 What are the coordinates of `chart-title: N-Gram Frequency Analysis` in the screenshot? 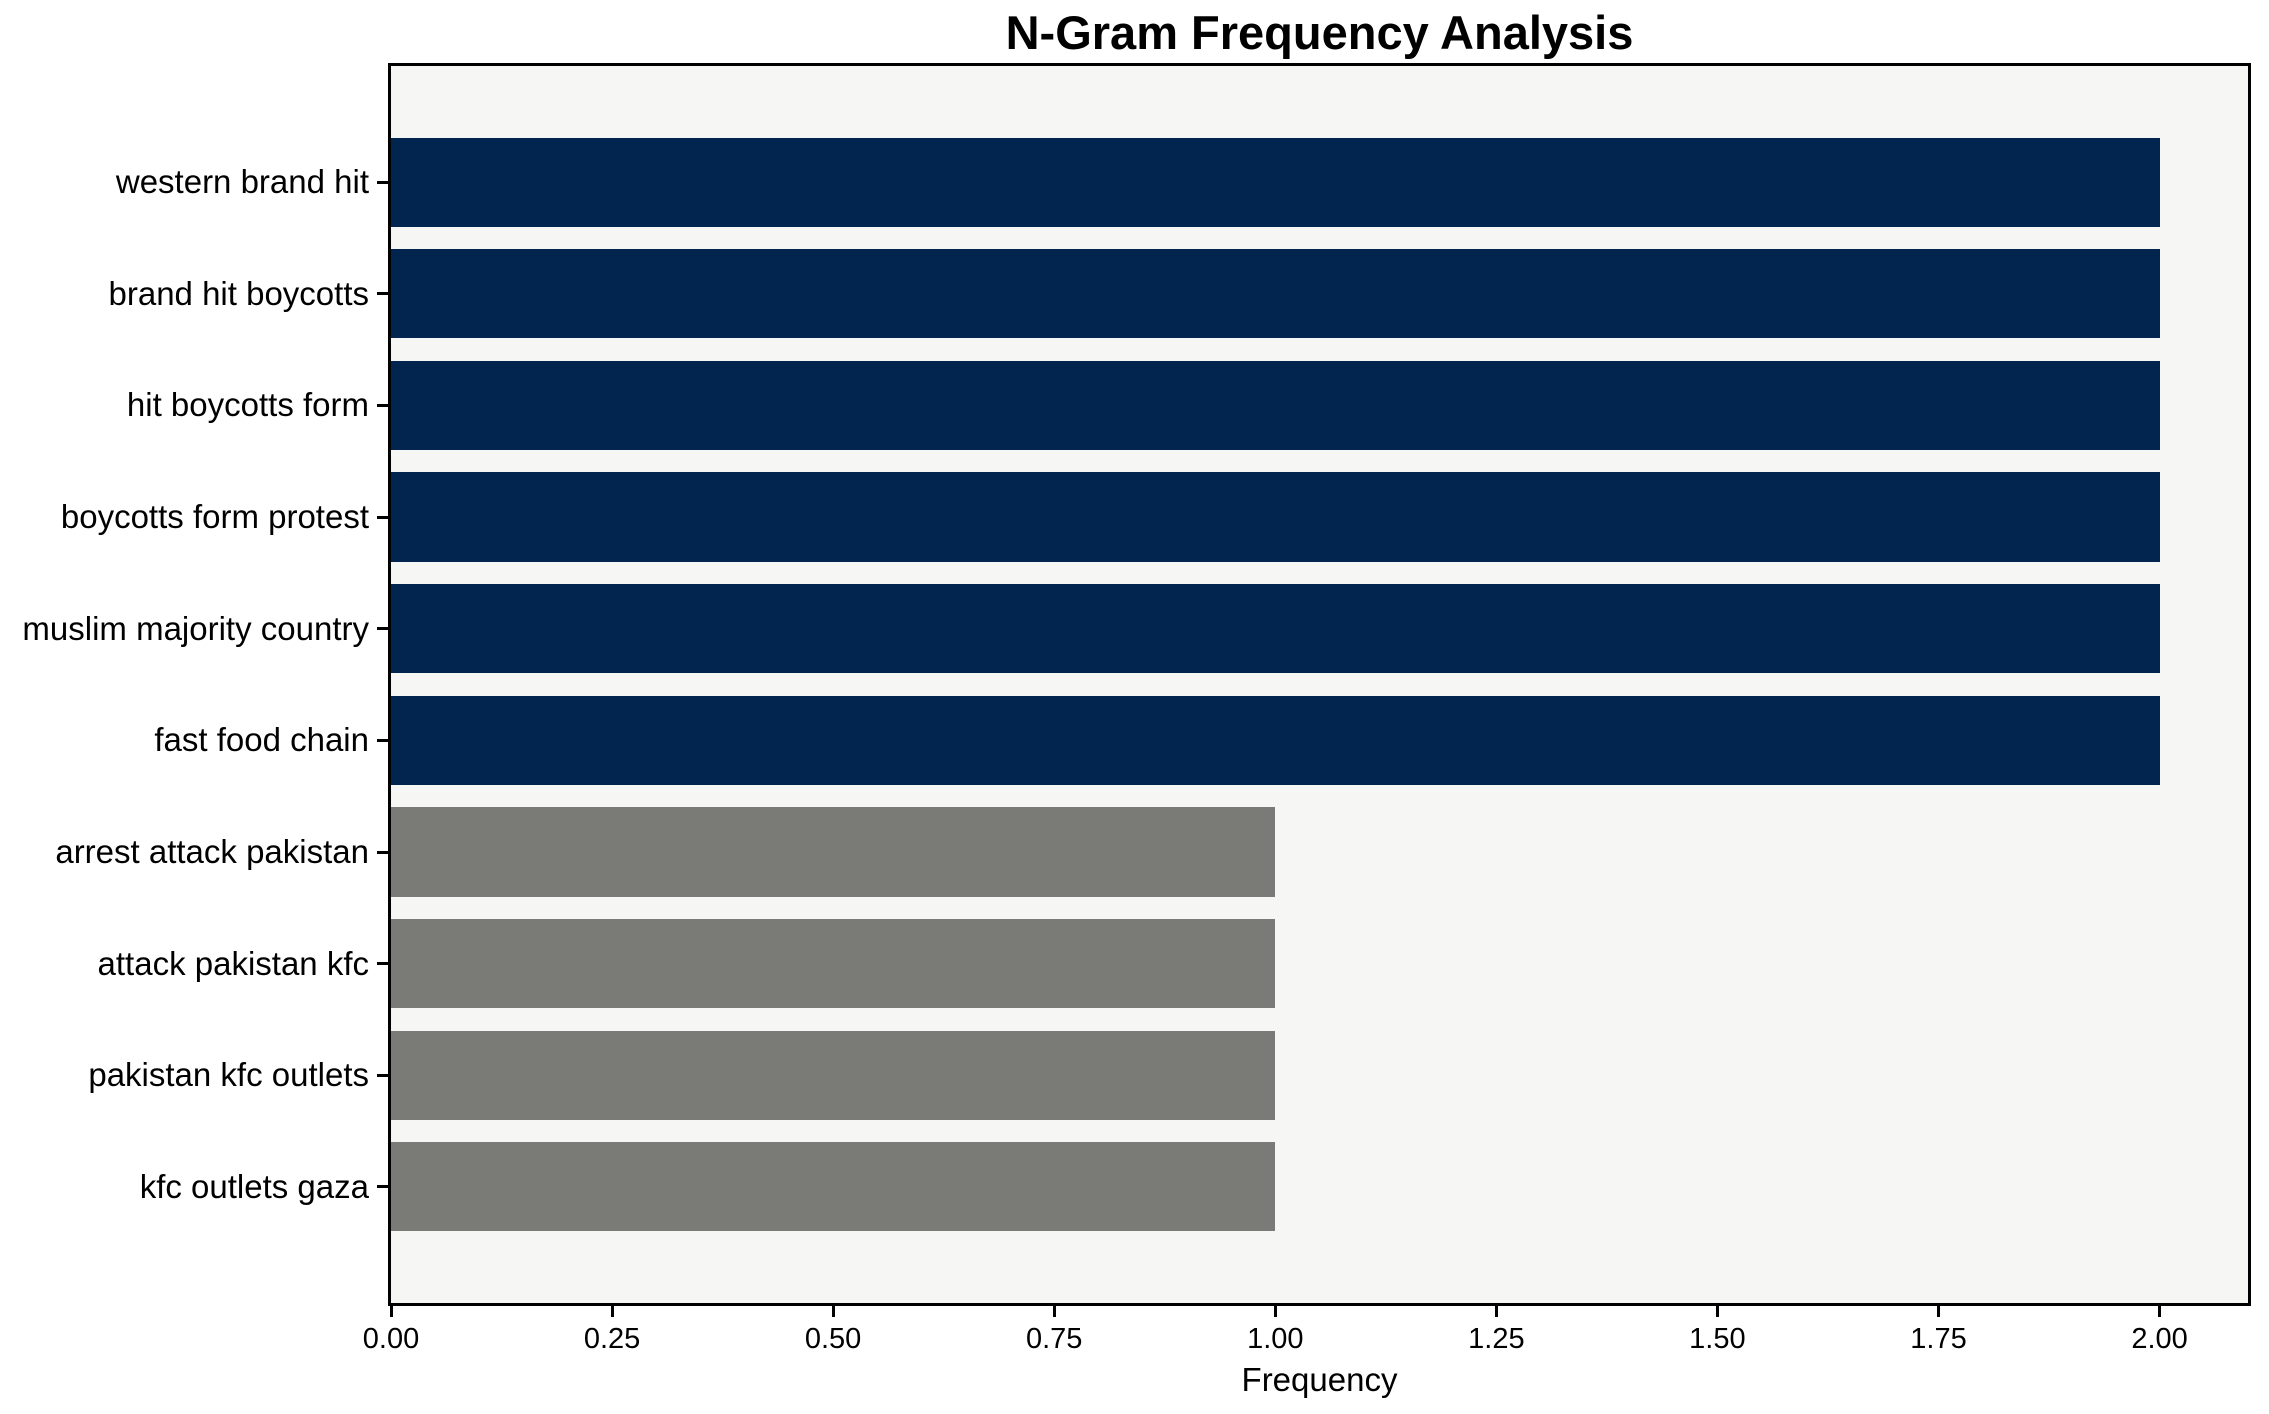 It's located at (1319, 32).